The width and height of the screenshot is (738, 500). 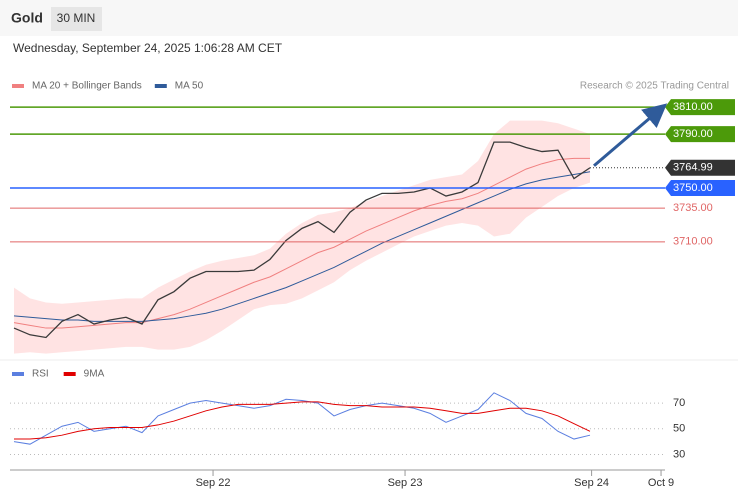 What do you see at coordinates (679, 454) in the screenshot?
I see `y-tick-label: 30` at bounding box center [679, 454].